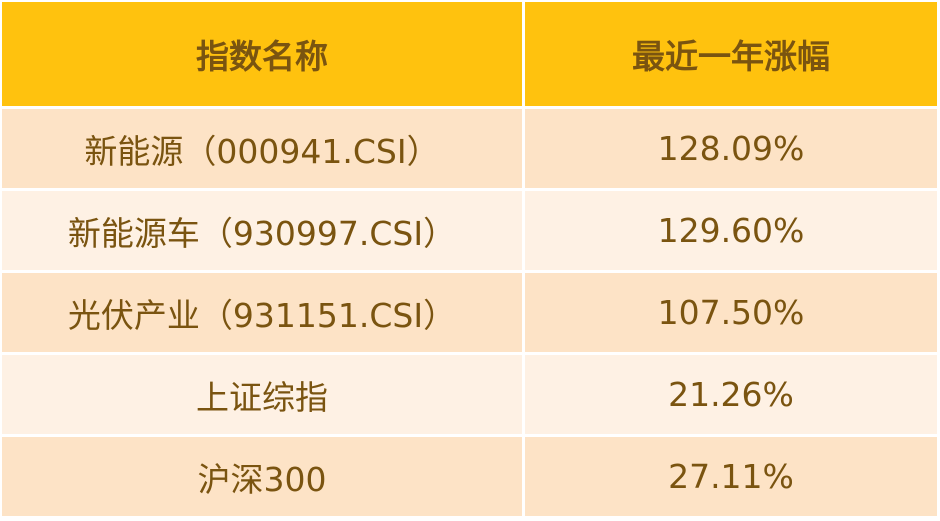 This screenshot has width=940, height=521. I want to click on table-cell: 27.11%, so click(731, 476).